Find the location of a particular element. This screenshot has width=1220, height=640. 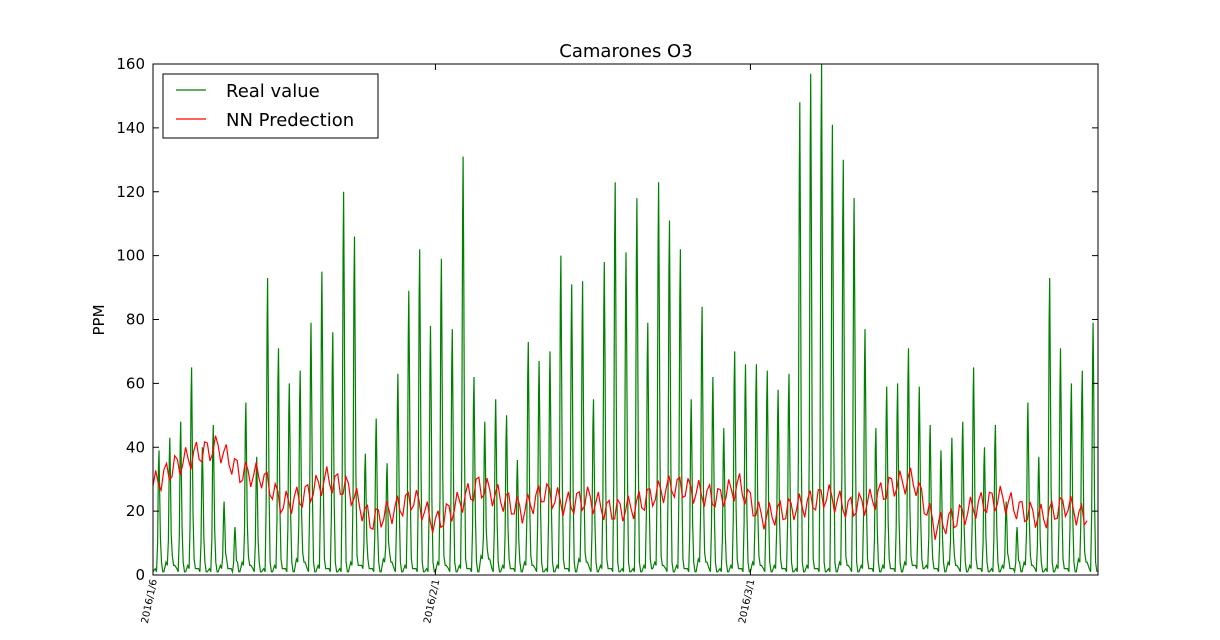

legend-label-real-value: Real value is located at coordinates (273, 91).